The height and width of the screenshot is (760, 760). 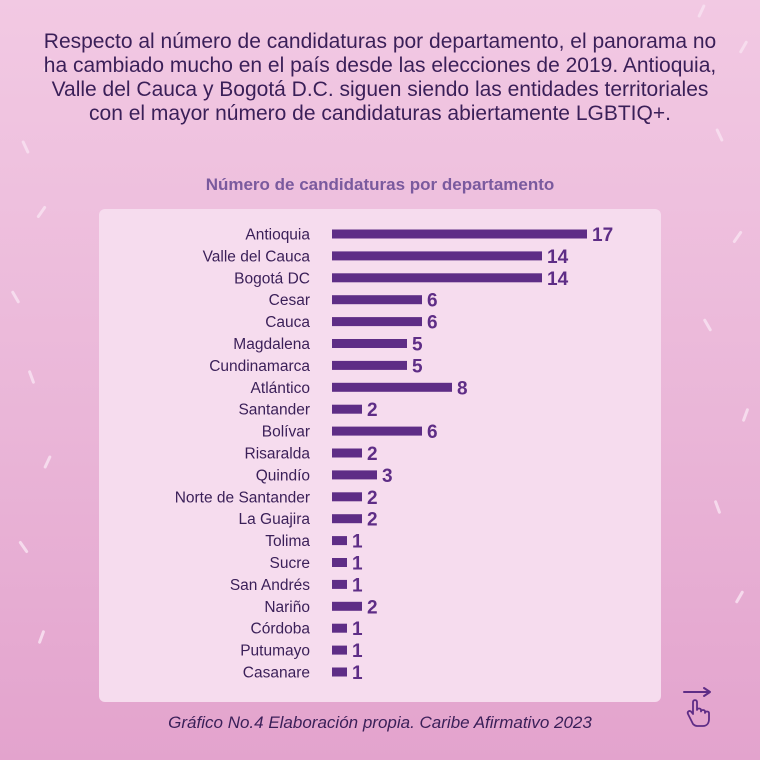 I want to click on category-label: San Andrés, so click(x=270, y=585).